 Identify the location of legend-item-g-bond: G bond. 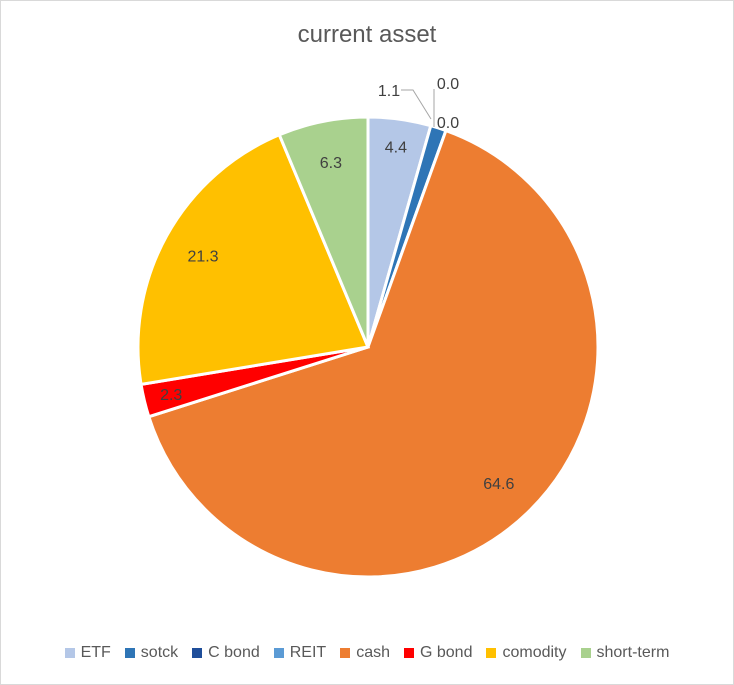
(438, 653).